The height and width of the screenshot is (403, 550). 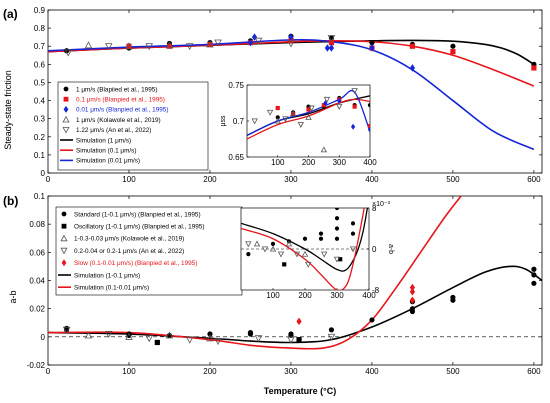 What do you see at coordinates (40, 155) in the screenshot?
I see `panel-a-ytick-label: 0.1` at bounding box center [40, 155].